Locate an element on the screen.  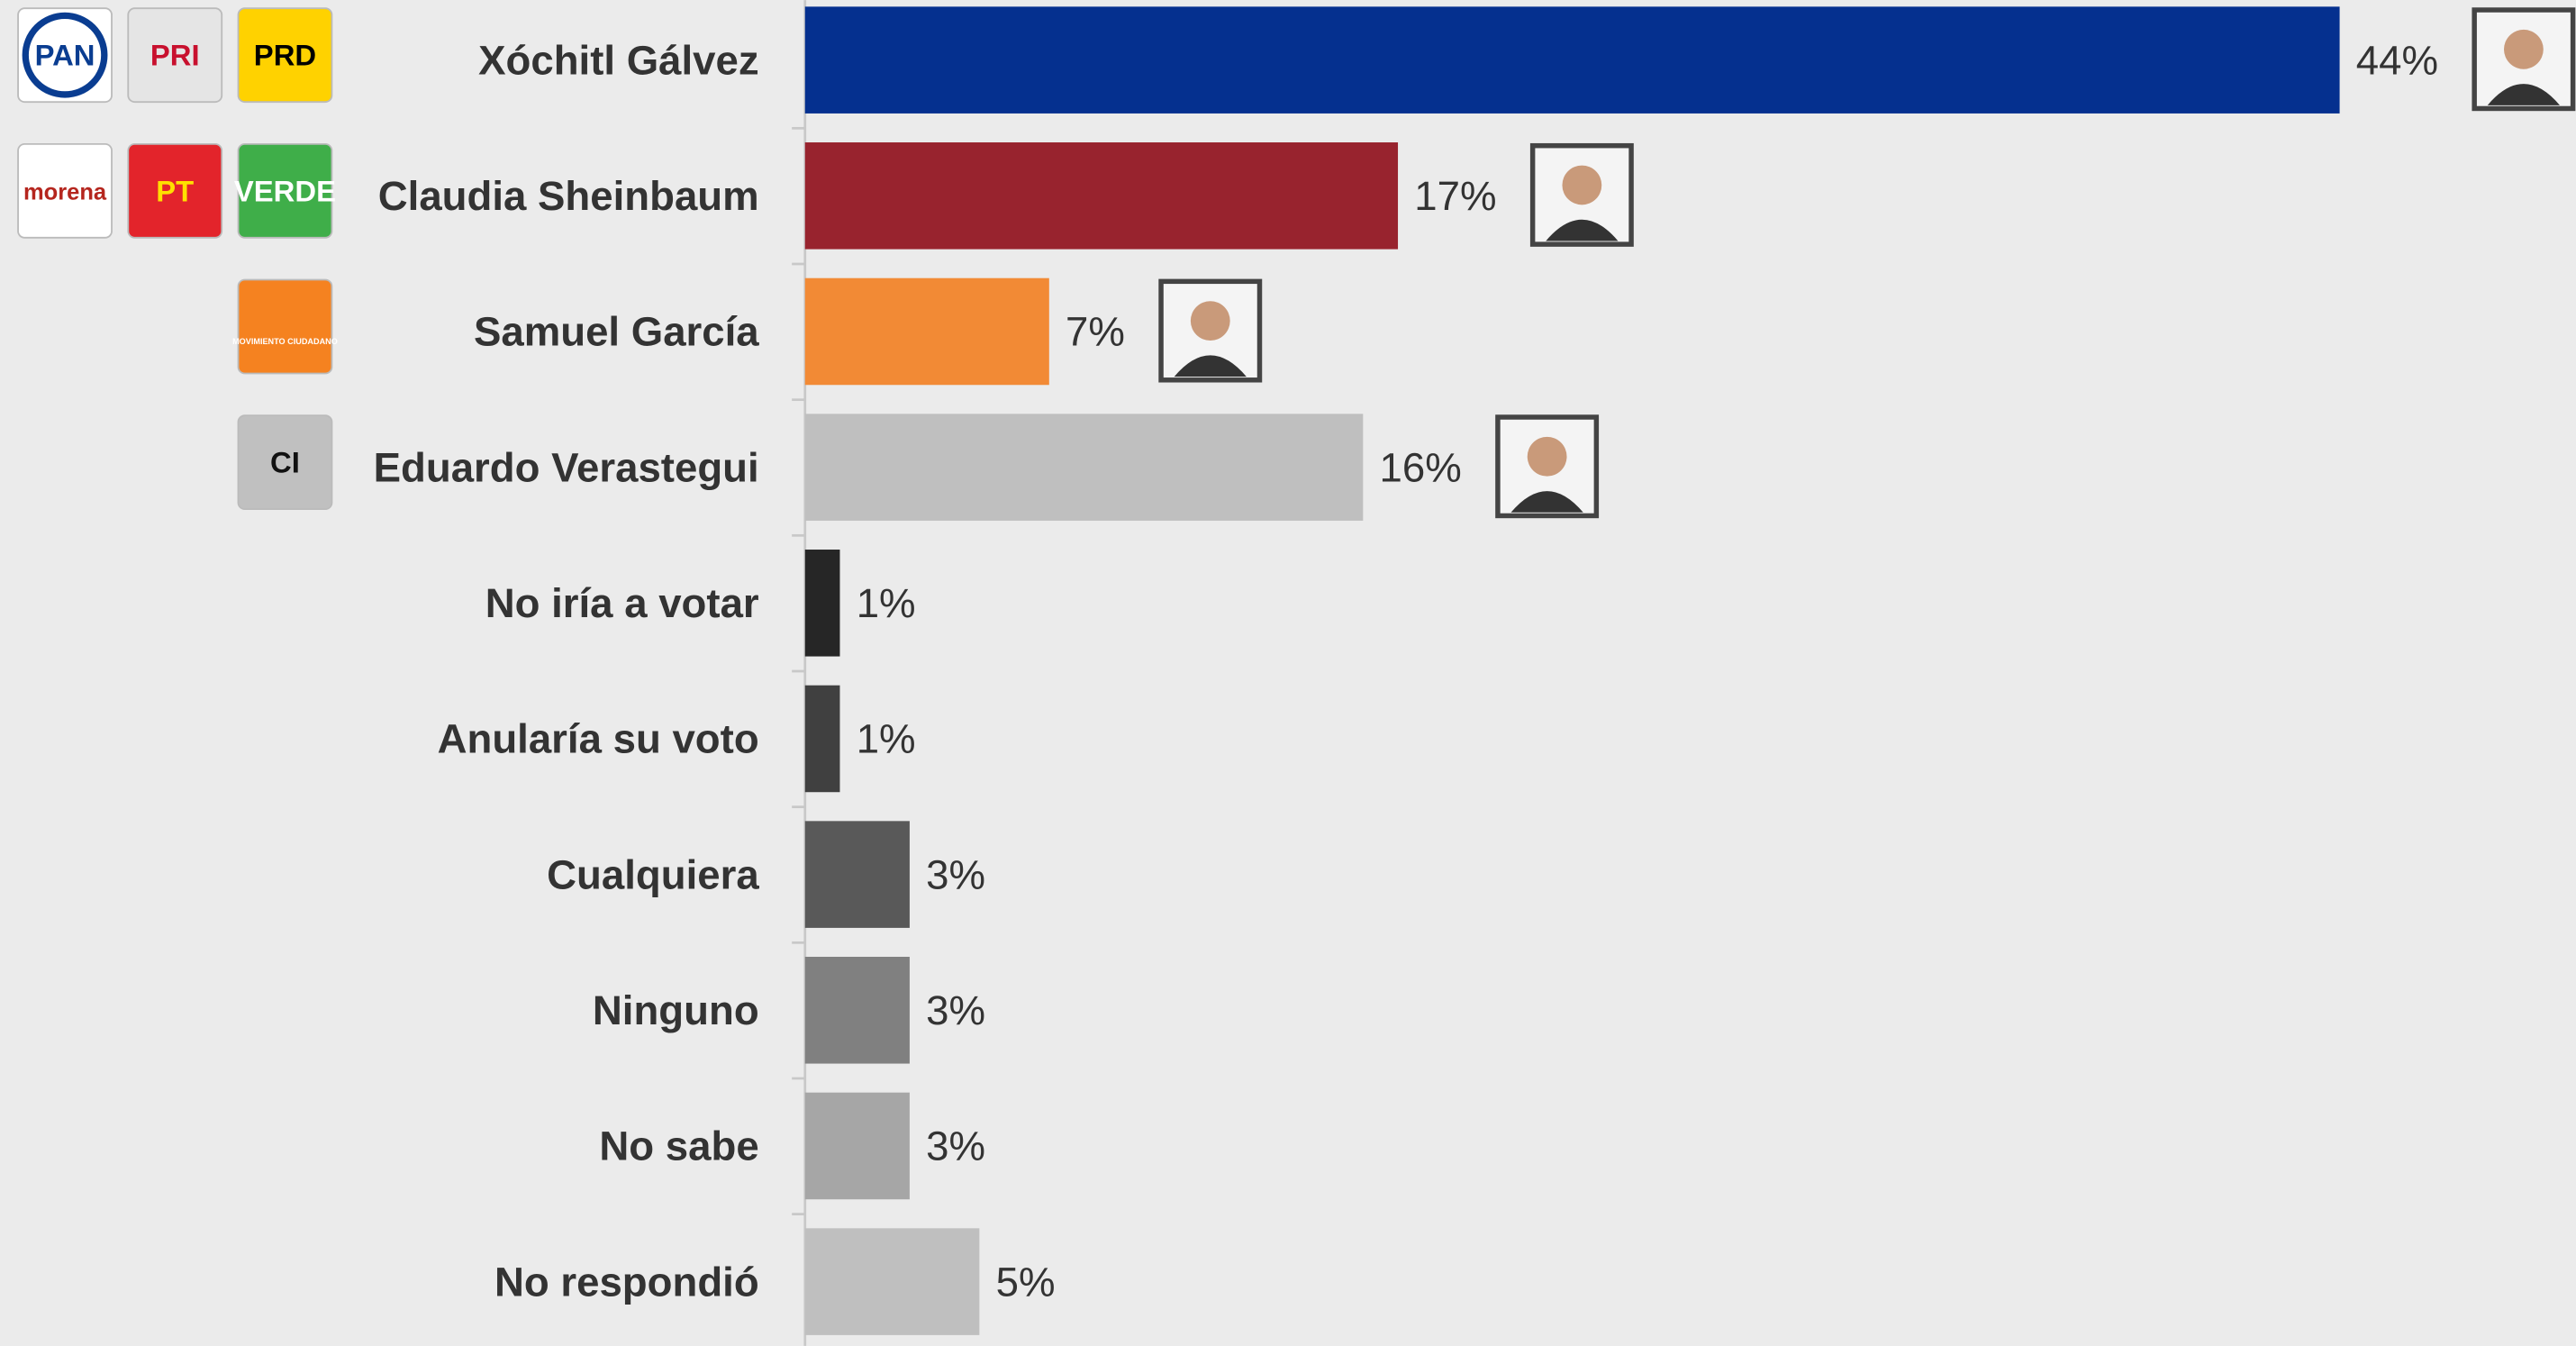
category-label: Anularía su voto is located at coordinates (598, 739).